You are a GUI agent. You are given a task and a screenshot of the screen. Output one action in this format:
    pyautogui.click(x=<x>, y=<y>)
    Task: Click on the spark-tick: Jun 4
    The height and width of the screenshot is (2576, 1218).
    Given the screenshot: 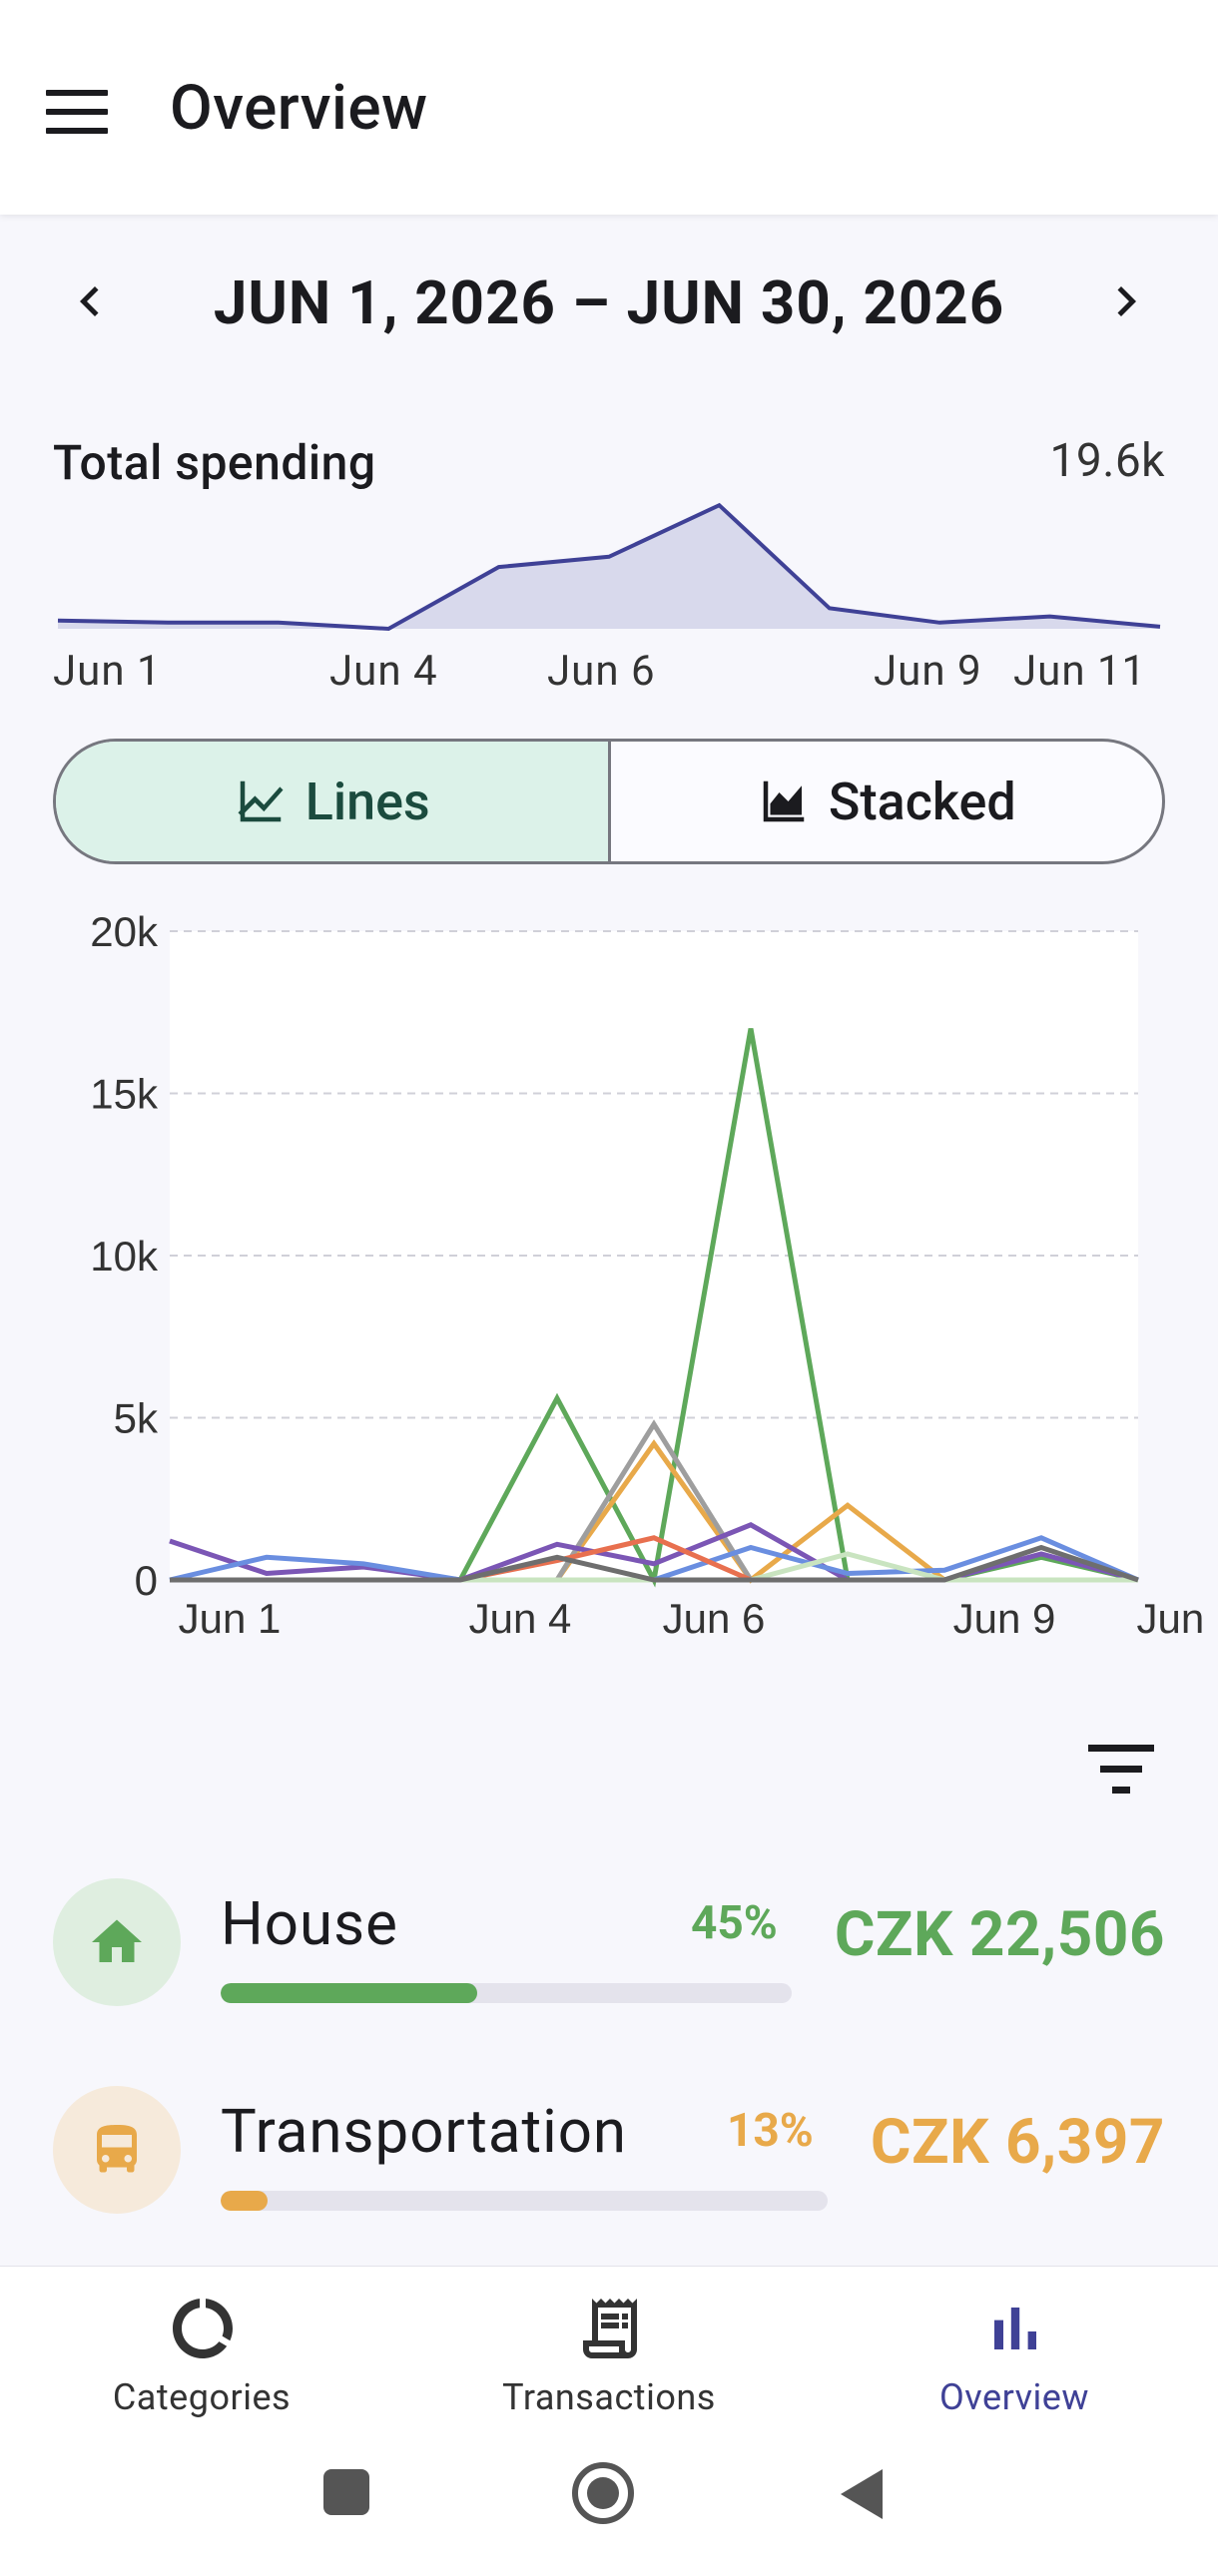 What is the action you would take?
    pyautogui.click(x=384, y=672)
    